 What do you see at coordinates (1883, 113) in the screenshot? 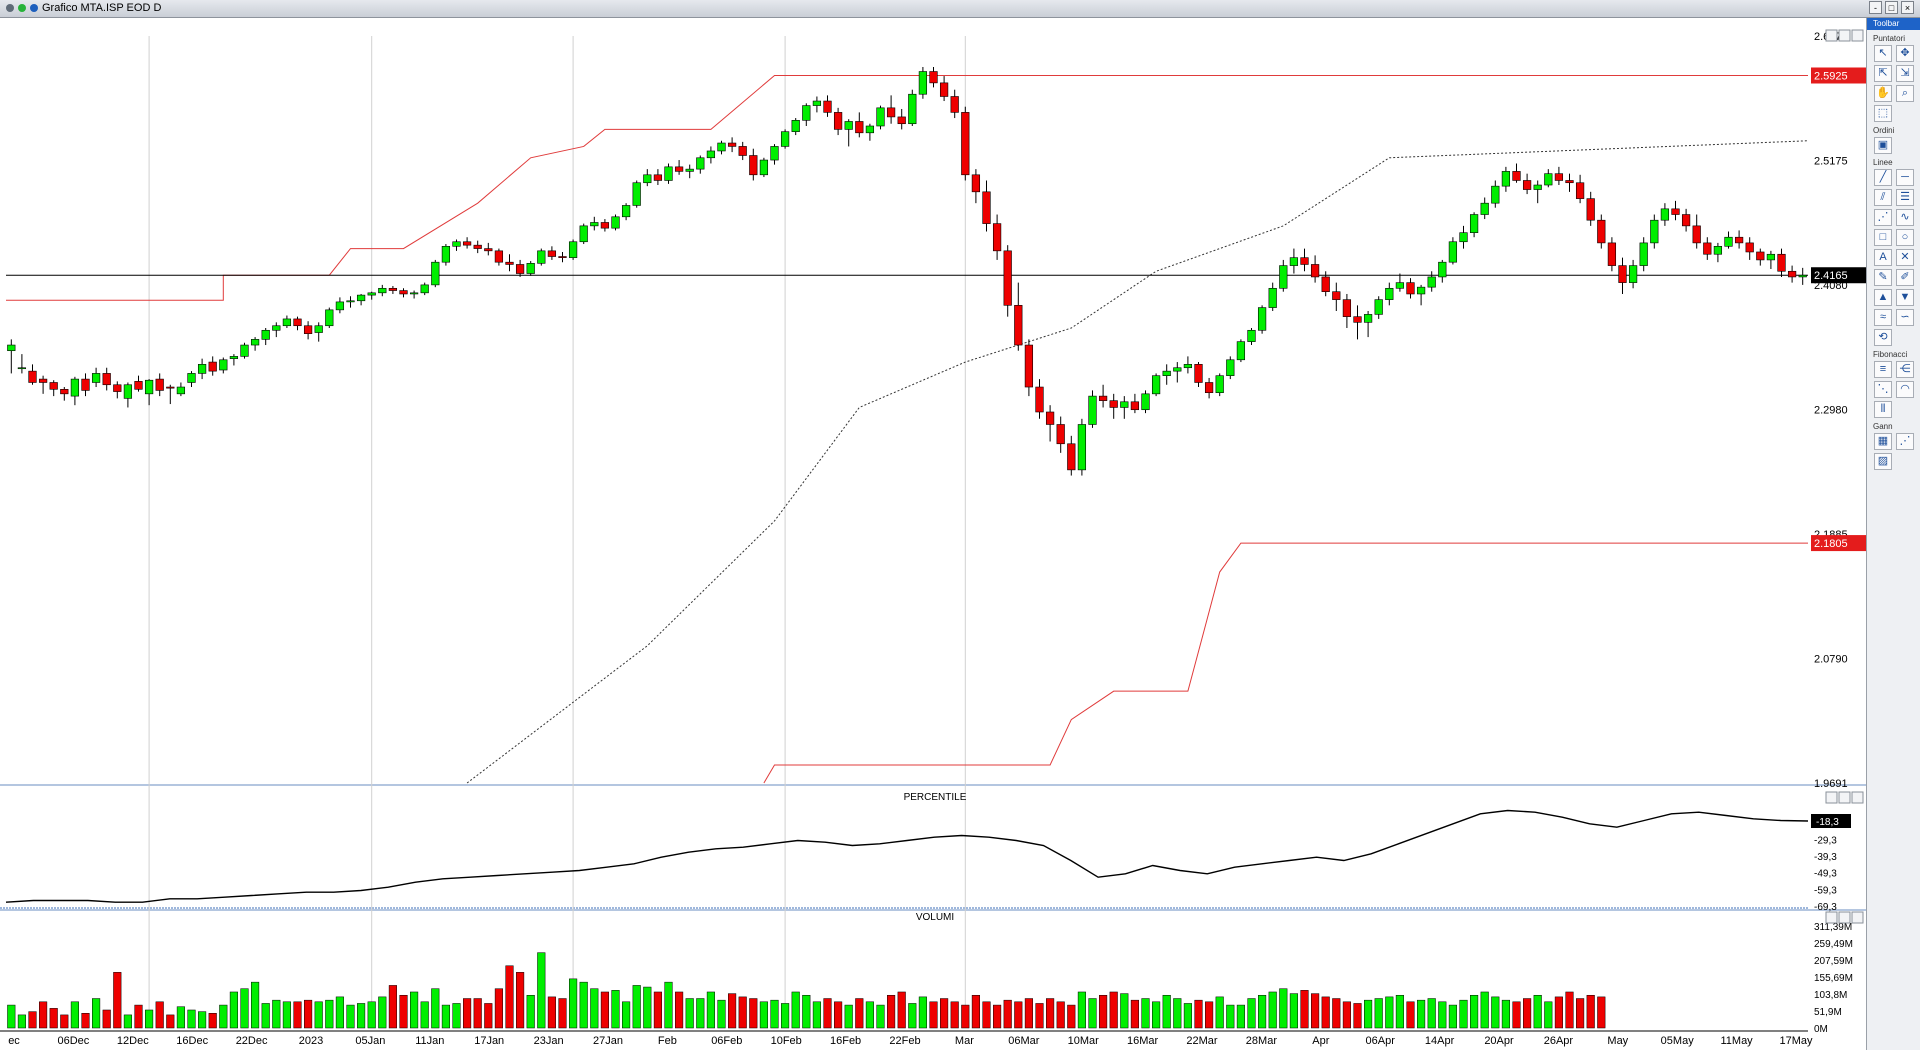
I see `marquee-icon: ⬚` at bounding box center [1883, 113].